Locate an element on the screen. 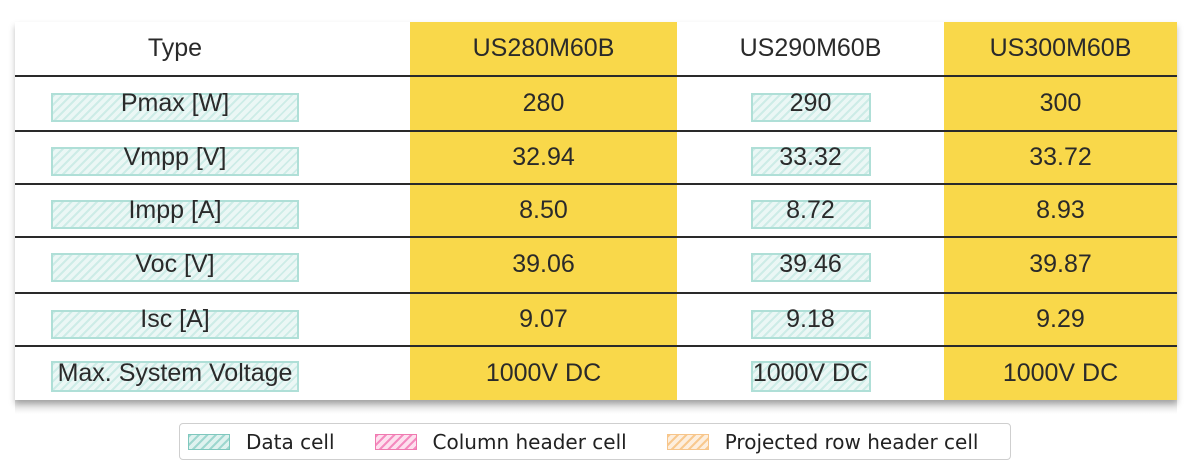  cell-value: 33.32 is located at coordinates (810, 156).